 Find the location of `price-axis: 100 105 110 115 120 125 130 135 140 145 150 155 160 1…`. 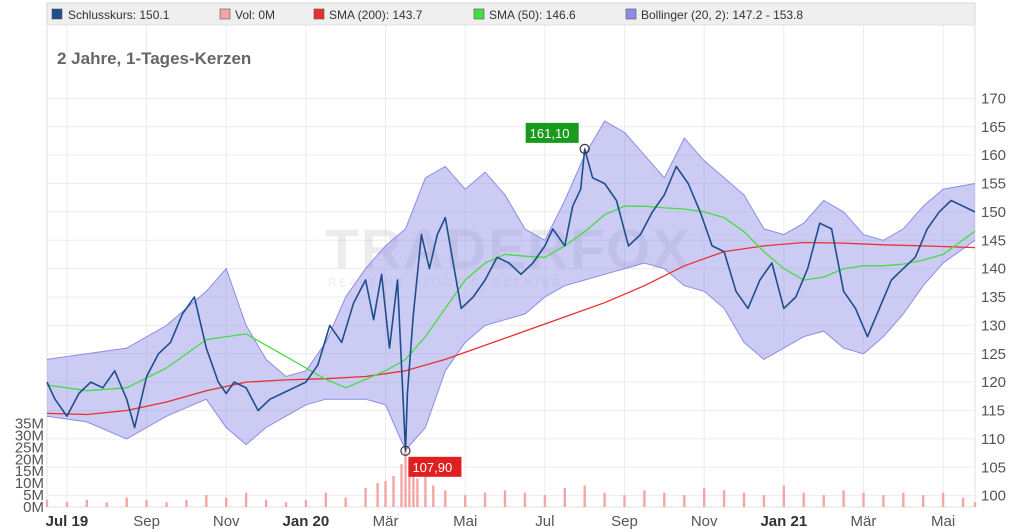

price-axis: 100 105 110 115 120 125 130 135 140 145 150 155 160 1… is located at coordinates (993, 297).